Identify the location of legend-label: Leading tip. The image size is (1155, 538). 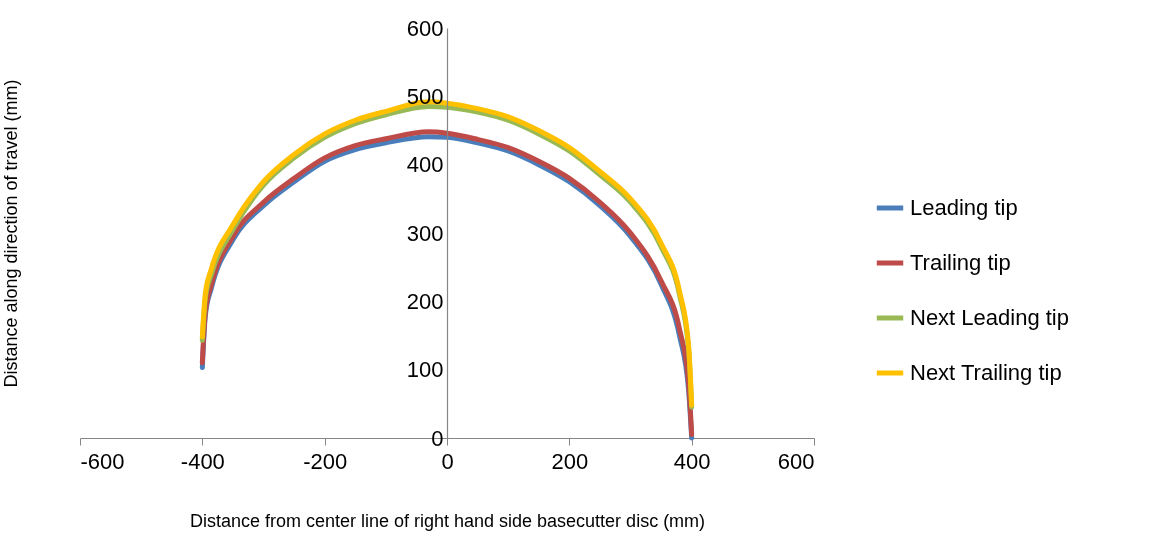
(964, 207).